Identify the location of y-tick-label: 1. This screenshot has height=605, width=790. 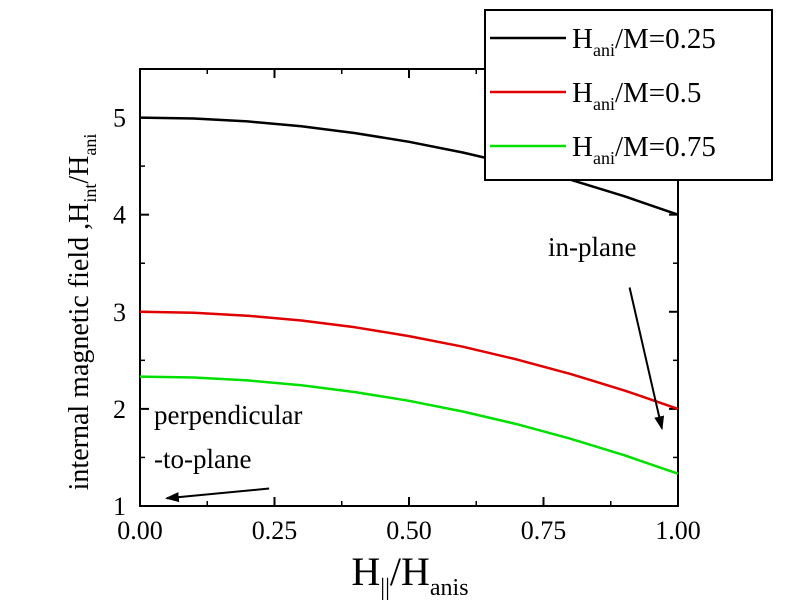
(119, 506).